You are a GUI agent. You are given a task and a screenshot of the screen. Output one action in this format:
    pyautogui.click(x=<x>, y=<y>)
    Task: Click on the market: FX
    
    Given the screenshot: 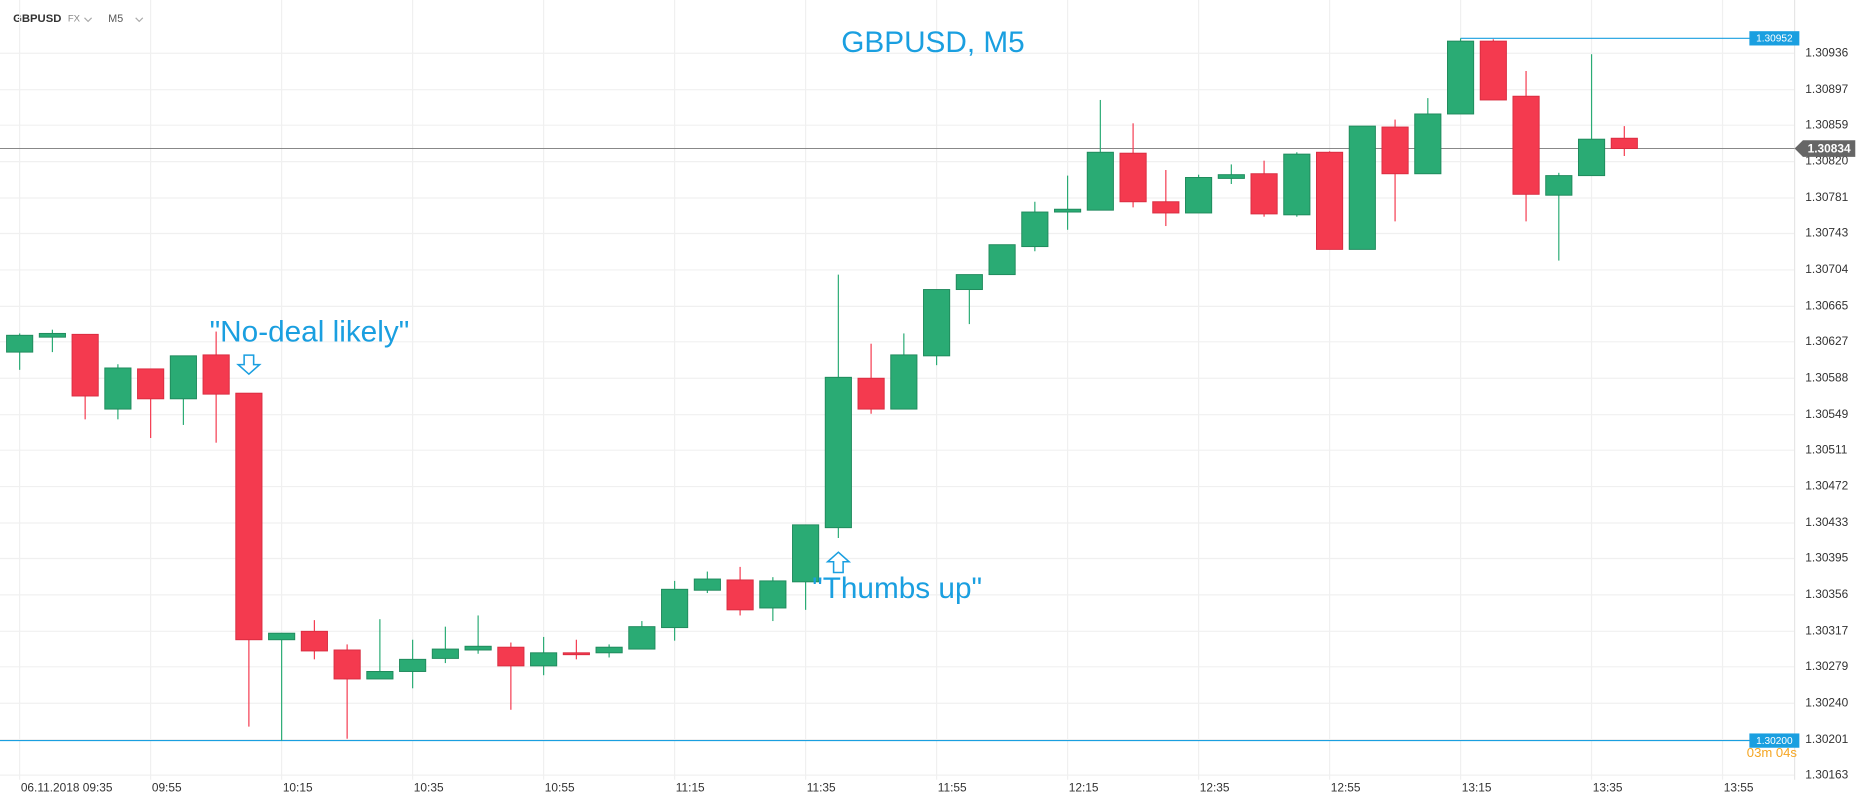 What is the action you would take?
    pyautogui.click(x=74, y=19)
    